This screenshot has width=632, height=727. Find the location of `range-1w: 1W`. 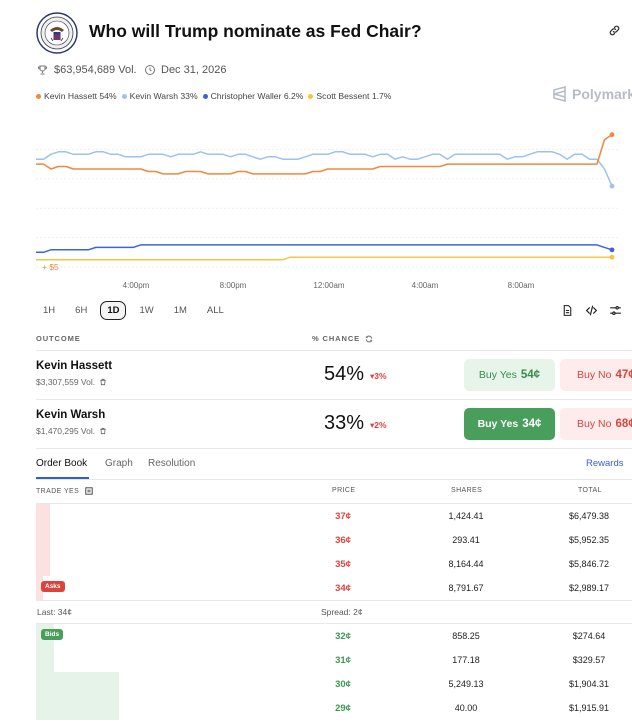

range-1w: 1W is located at coordinates (146, 310).